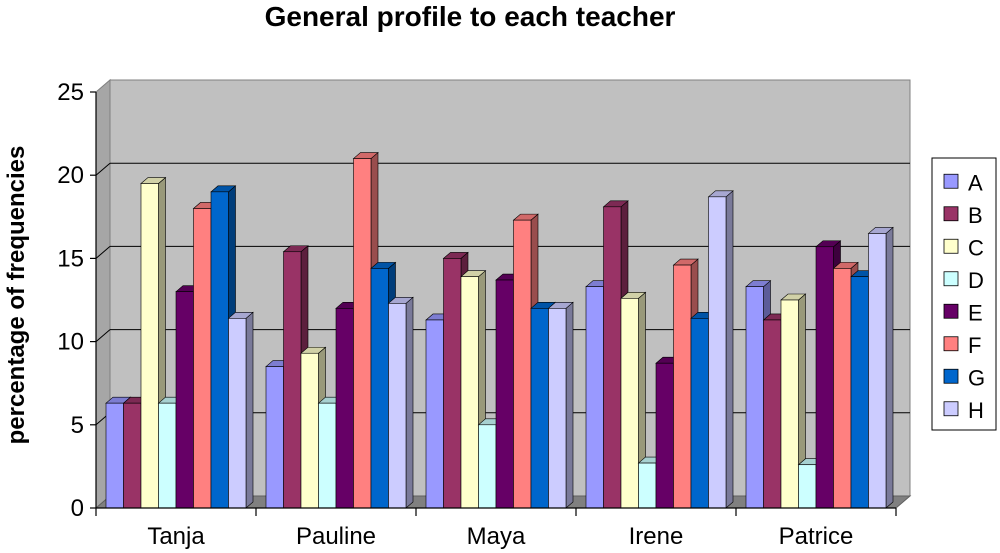  Describe the element at coordinates (70, 342) in the screenshot. I see `y-tick-label: 10` at that location.